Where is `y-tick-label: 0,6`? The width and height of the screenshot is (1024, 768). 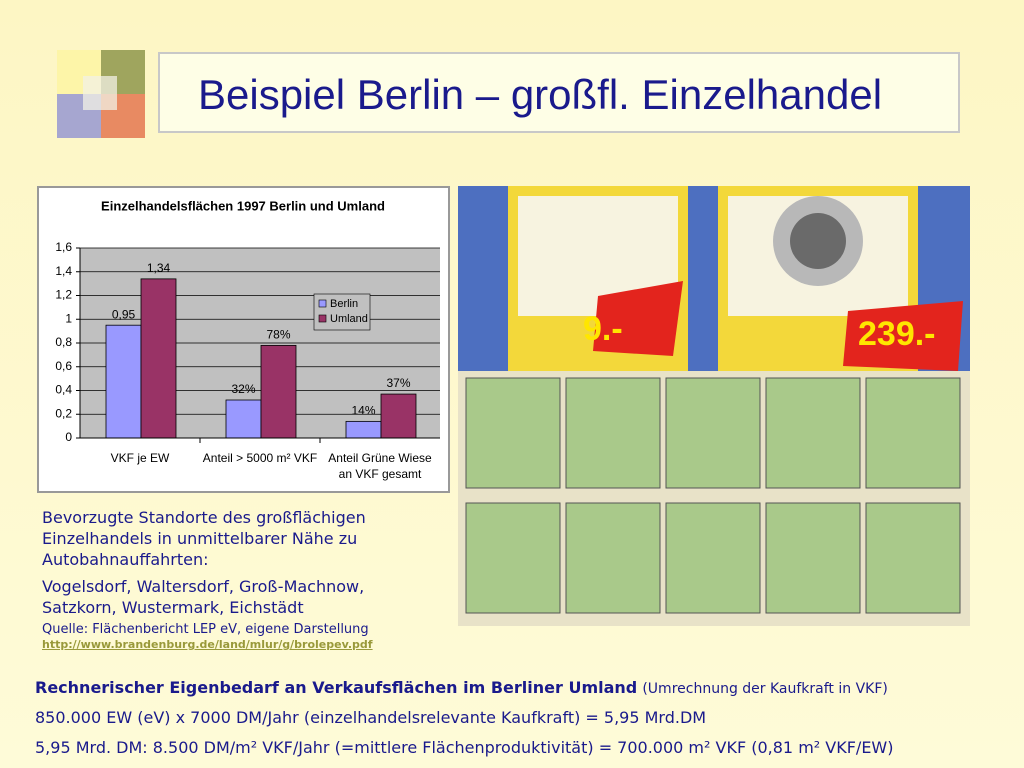 y-tick-label: 0,6 is located at coordinates (63, 366).